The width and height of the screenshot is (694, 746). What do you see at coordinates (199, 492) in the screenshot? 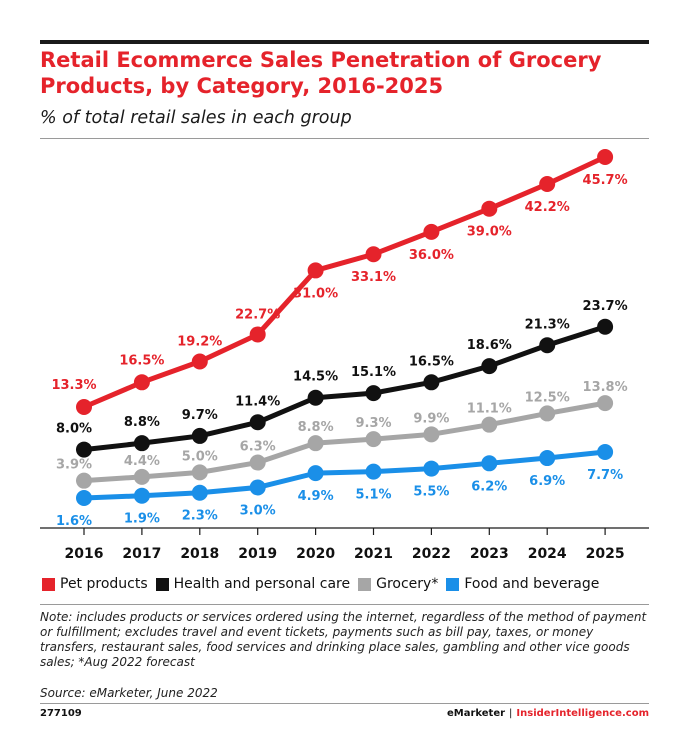
I see `food-and-beverage-point-2018` at bounding box center [199, 492].